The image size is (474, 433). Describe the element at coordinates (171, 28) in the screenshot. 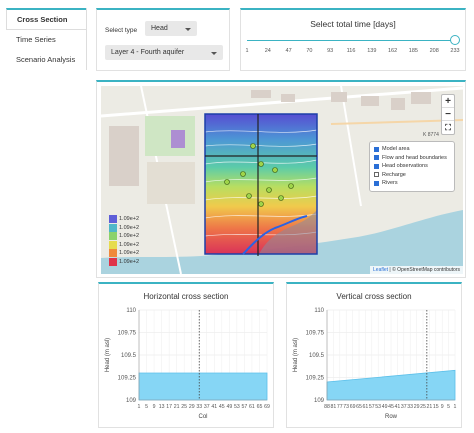

I see `type-select: Head` at that location.